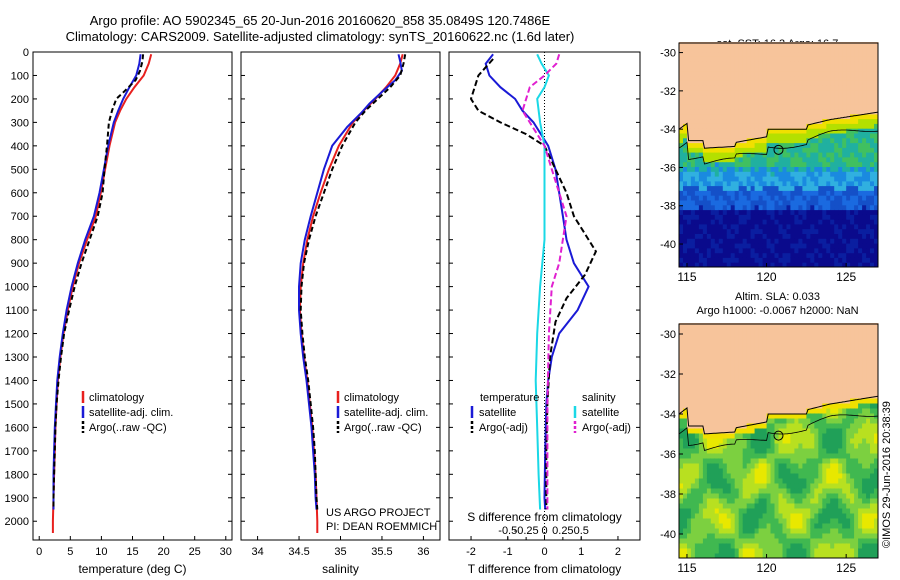 The image size is (900, 580). Describe the element at coordinates (298, 552) in the screenshot. I see `salinity-profile-xtick-label: 34.5` at that location.